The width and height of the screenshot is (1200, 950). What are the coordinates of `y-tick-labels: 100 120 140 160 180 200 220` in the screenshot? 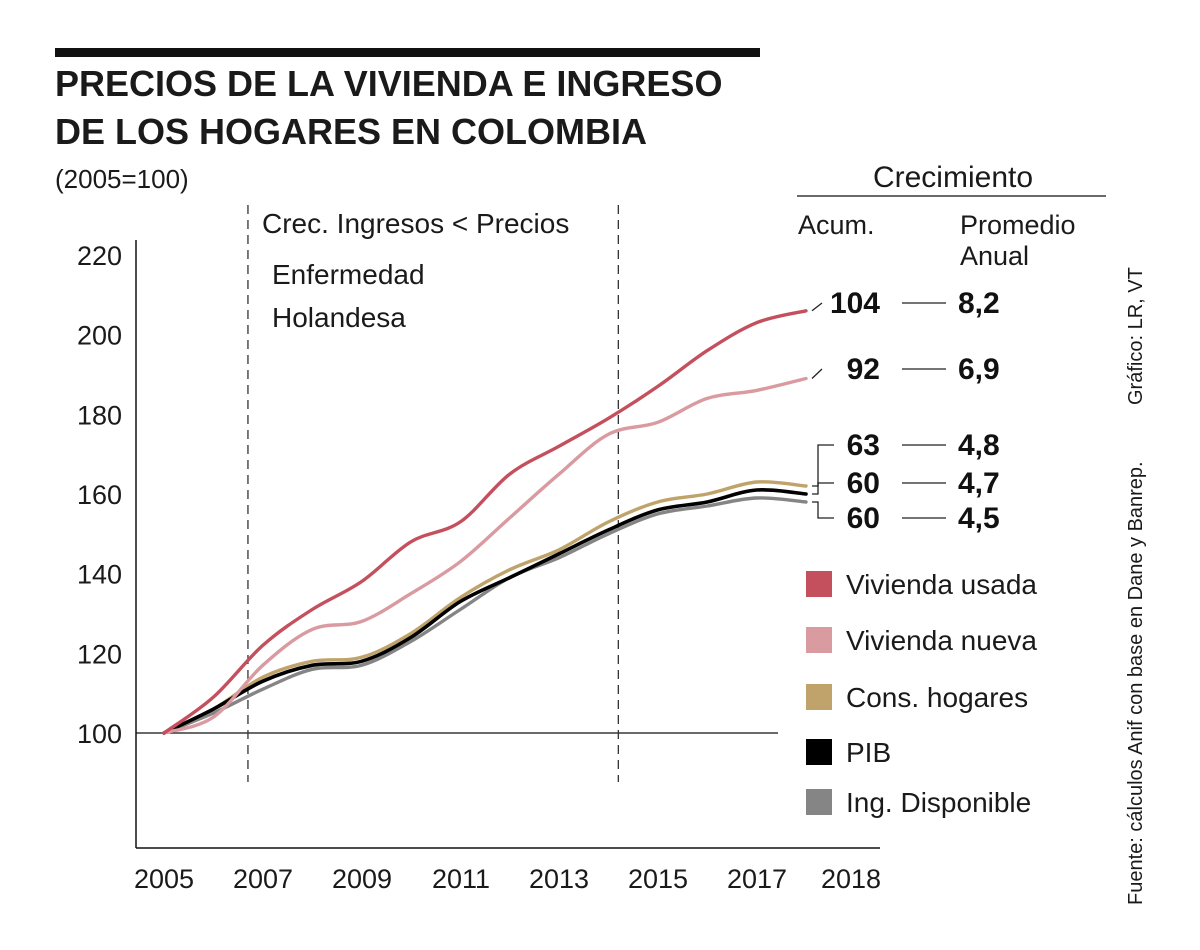 It's located at (99, 495).